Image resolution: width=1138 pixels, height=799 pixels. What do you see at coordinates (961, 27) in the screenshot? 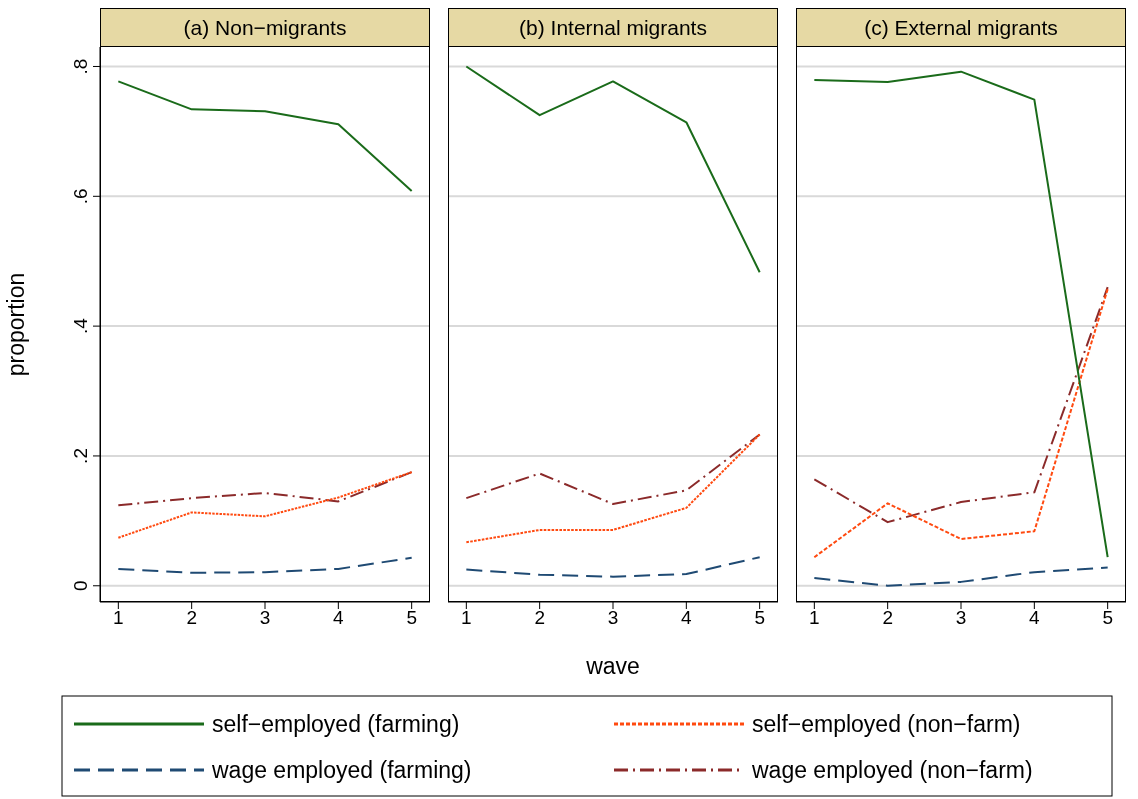
I see `chart-title: (c) External migrants` at bounding box center [961, 27].